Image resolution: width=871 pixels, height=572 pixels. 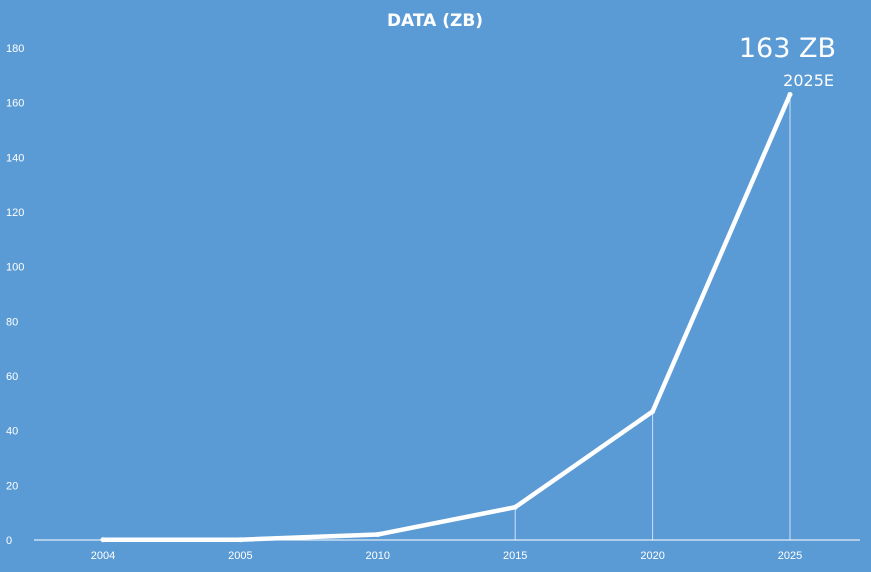 I want to click on y-tick-label: 100, so click(x=15, y=268).